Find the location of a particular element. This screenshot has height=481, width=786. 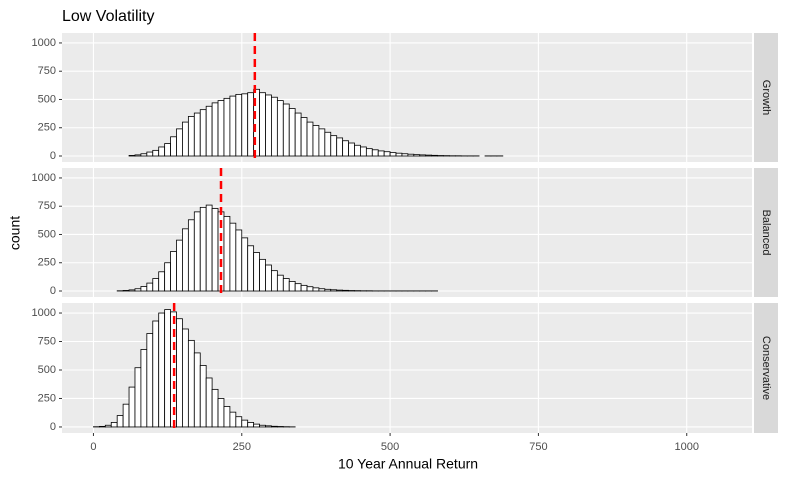

strip-label: Conservative is located at coordinates (766, 368).